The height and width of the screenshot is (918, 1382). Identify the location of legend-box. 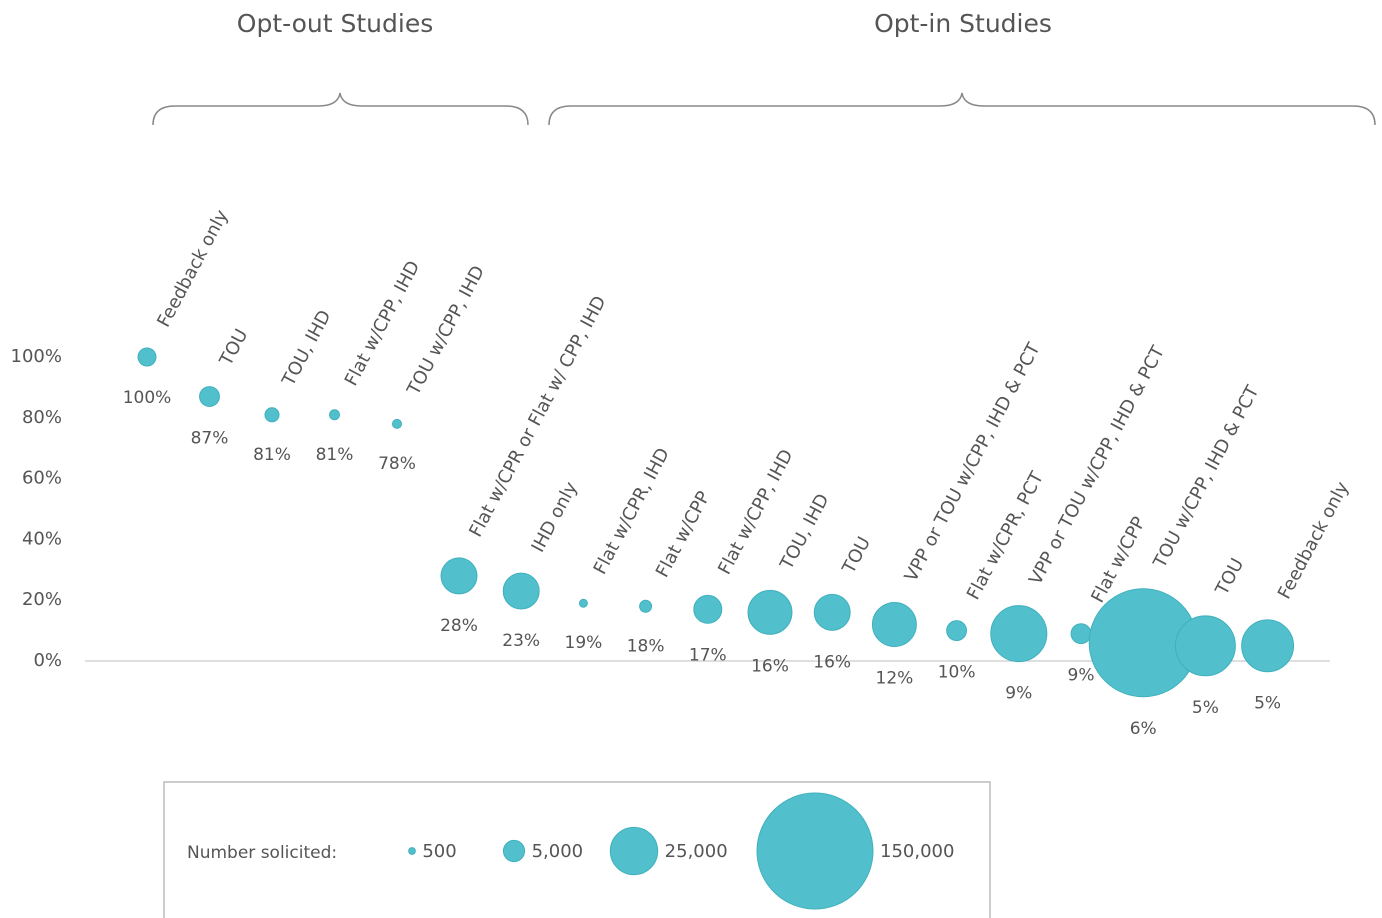
(577, 849).